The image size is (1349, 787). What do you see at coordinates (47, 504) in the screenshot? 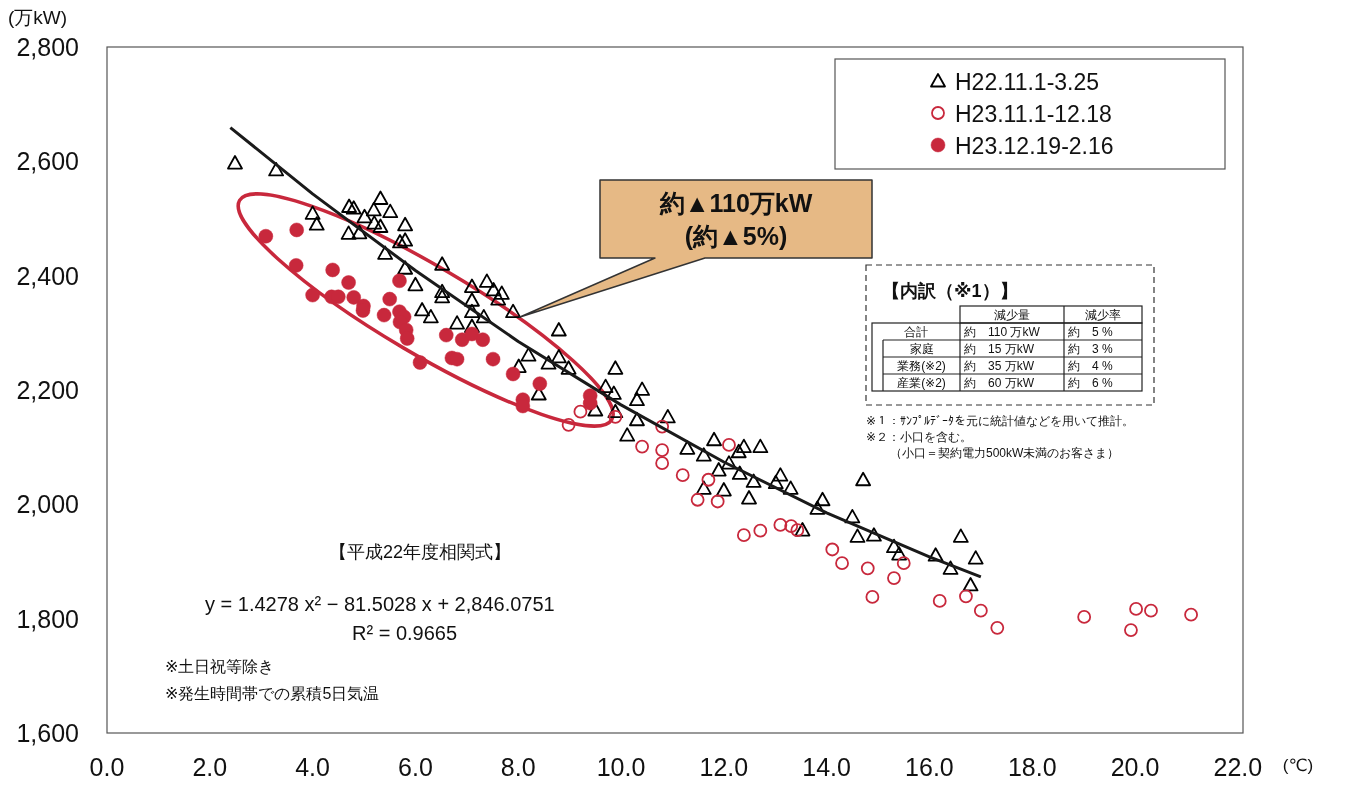
I see `y-tick-label: 2,000` at bounding box center [47, 504].